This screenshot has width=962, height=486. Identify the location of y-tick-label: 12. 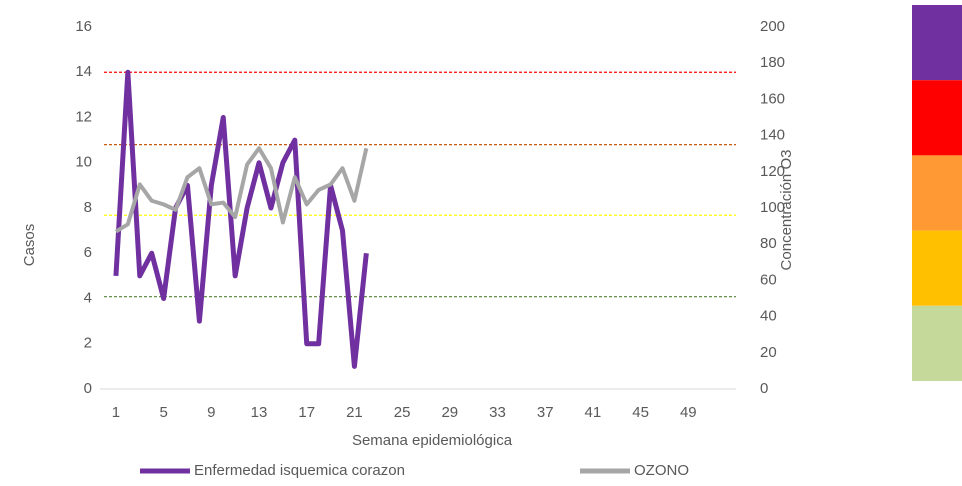
(83, 116).